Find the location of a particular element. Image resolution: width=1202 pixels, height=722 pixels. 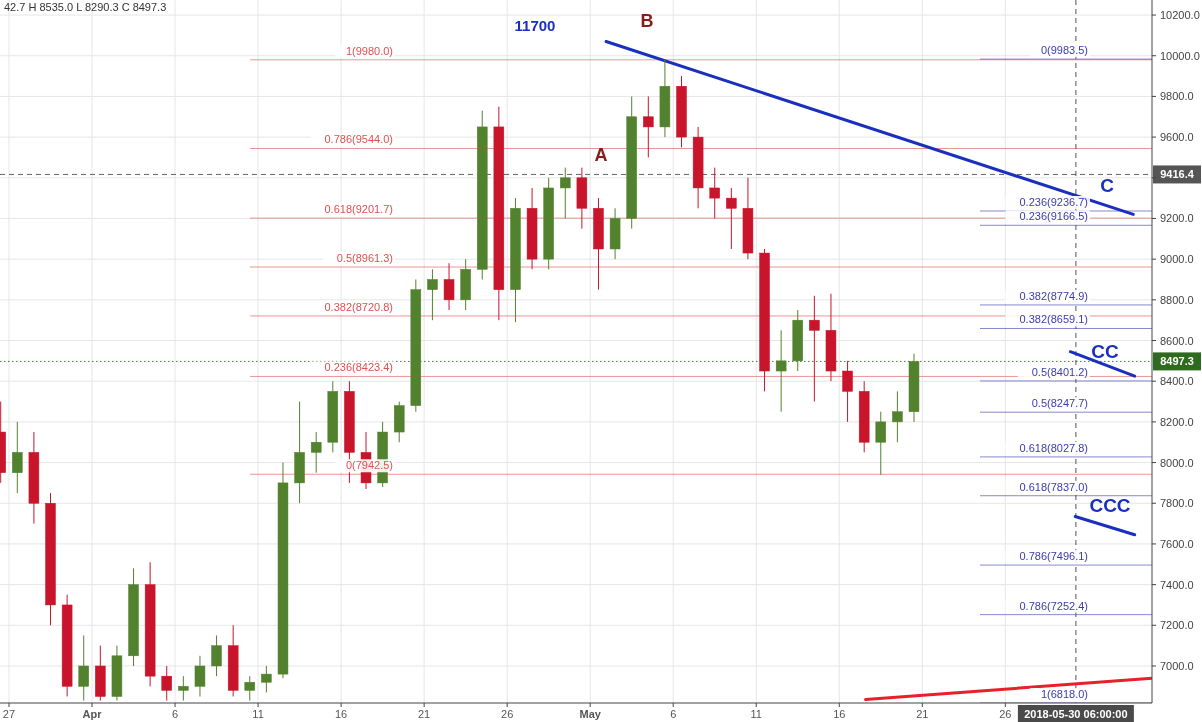

y-tick-label: 8800.0 is located at coordinates (1177, 299).